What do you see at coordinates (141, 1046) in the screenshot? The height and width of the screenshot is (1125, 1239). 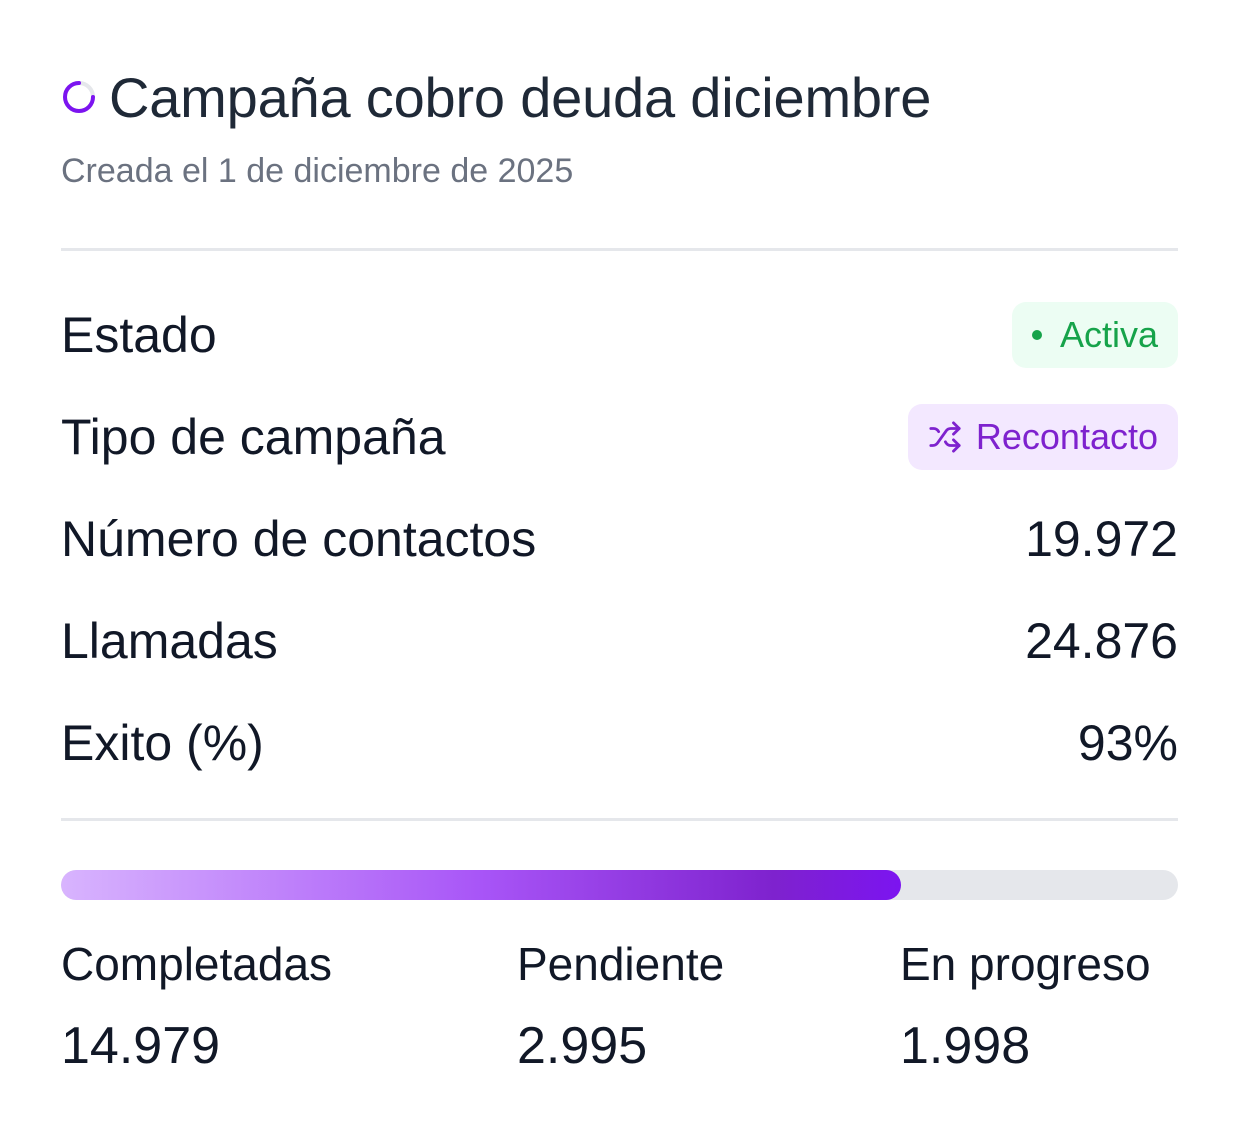 I see `stat-value: 14.979` at bounding box center [141, 1046].